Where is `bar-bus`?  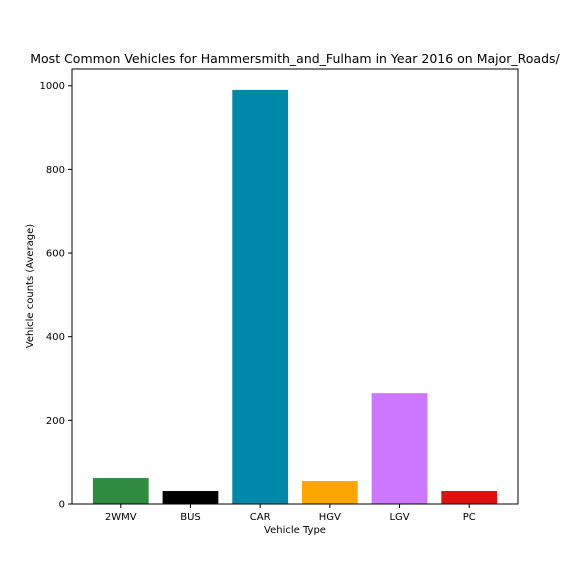
bar-bus is located at coordinates (190, 497).